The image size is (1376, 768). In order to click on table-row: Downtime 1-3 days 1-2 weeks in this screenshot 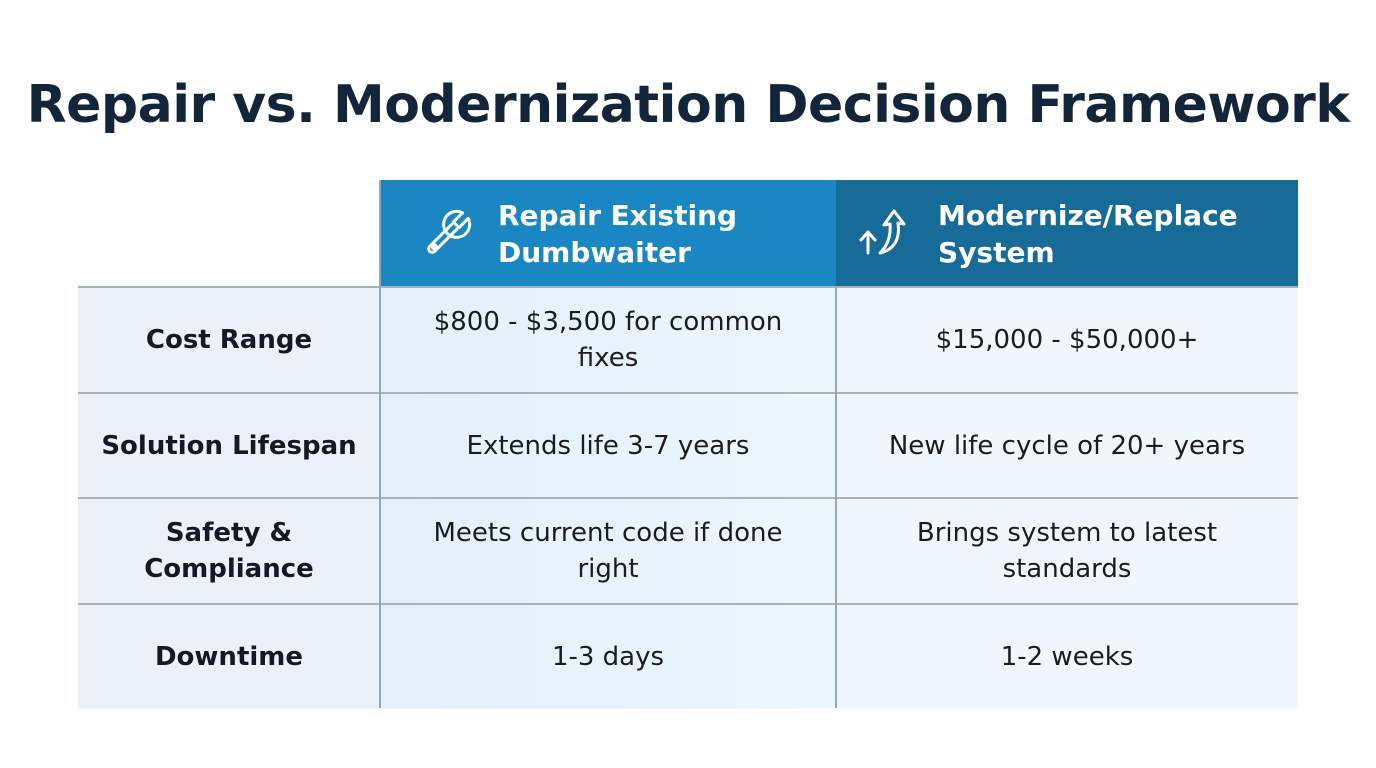, I will do `click(688, 656)`.